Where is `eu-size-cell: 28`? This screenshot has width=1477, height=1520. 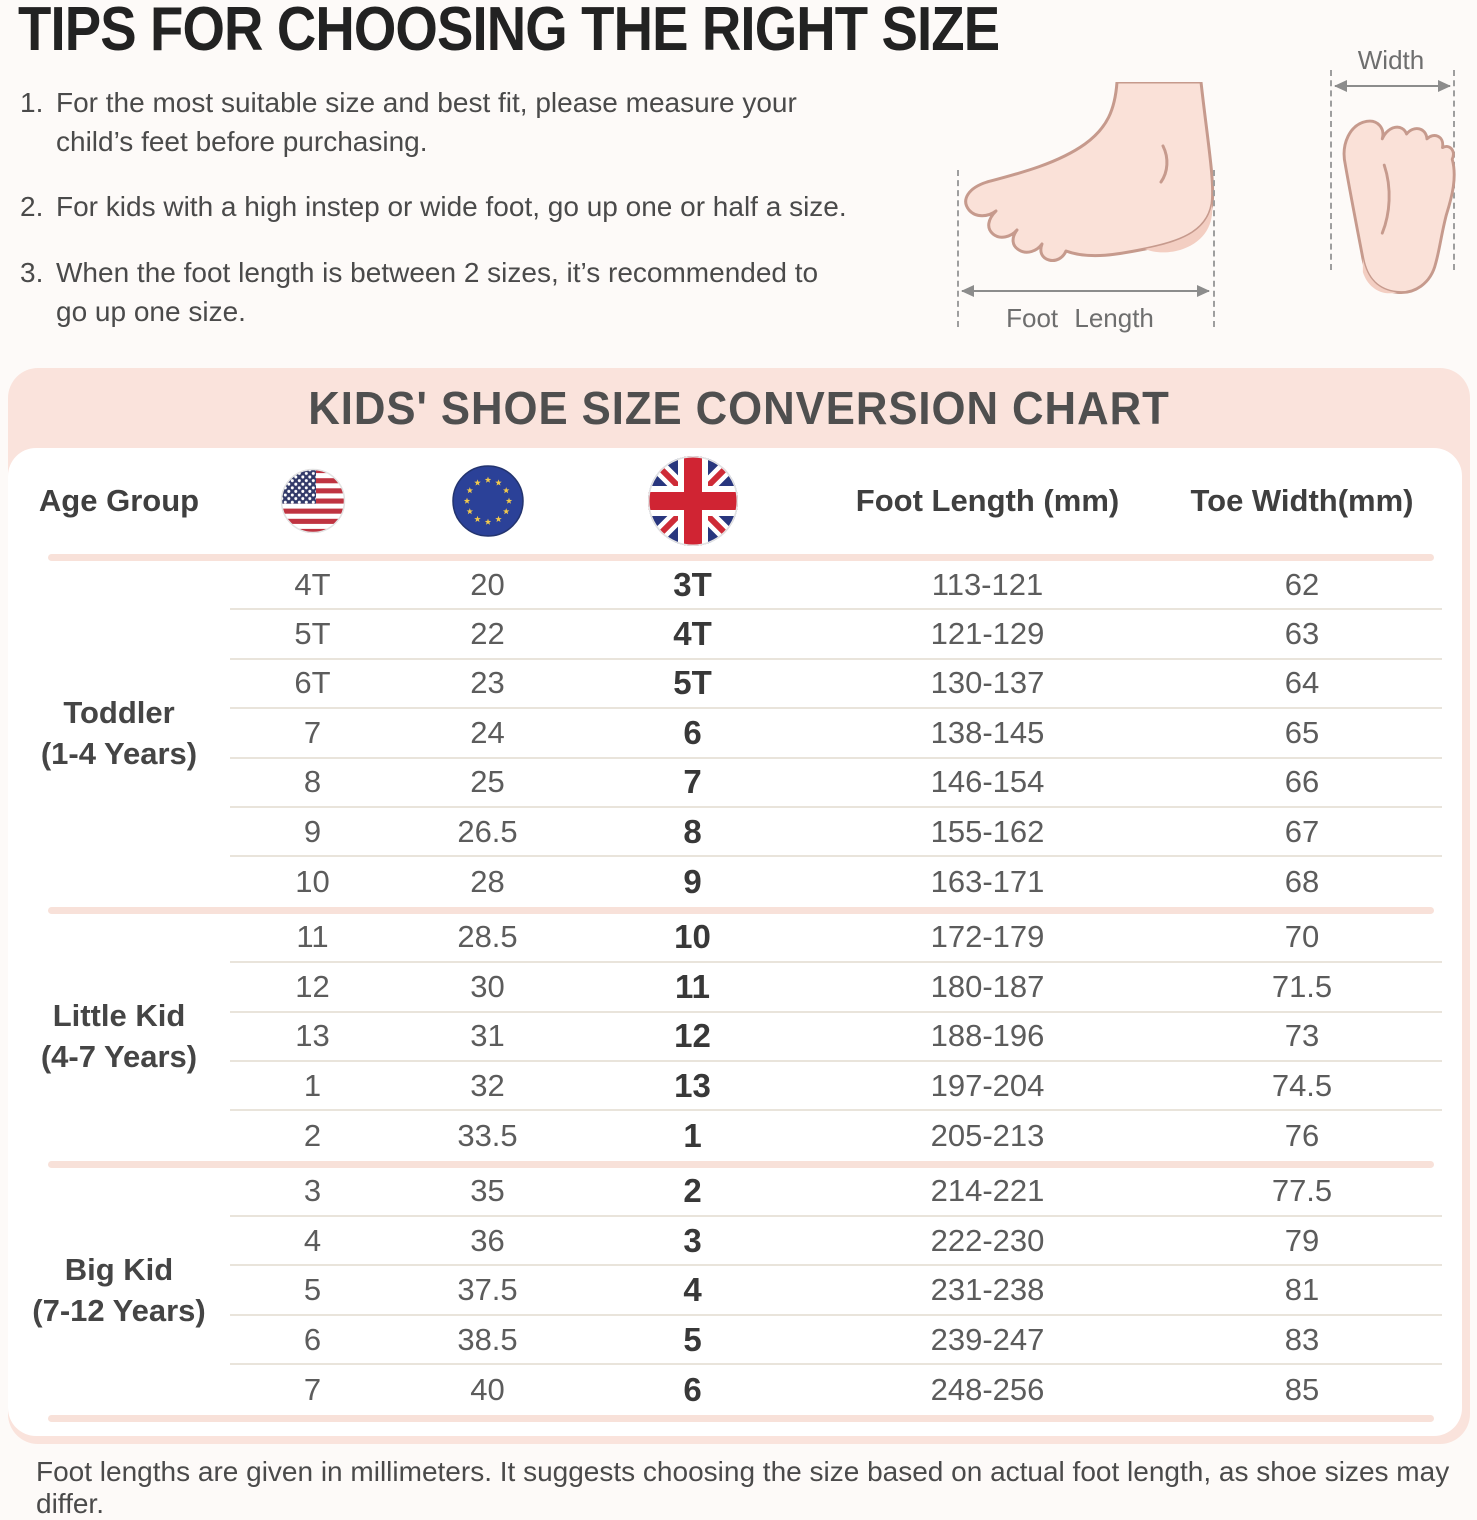 eu-size-cell: 28 is located at coordinates (487, 882).